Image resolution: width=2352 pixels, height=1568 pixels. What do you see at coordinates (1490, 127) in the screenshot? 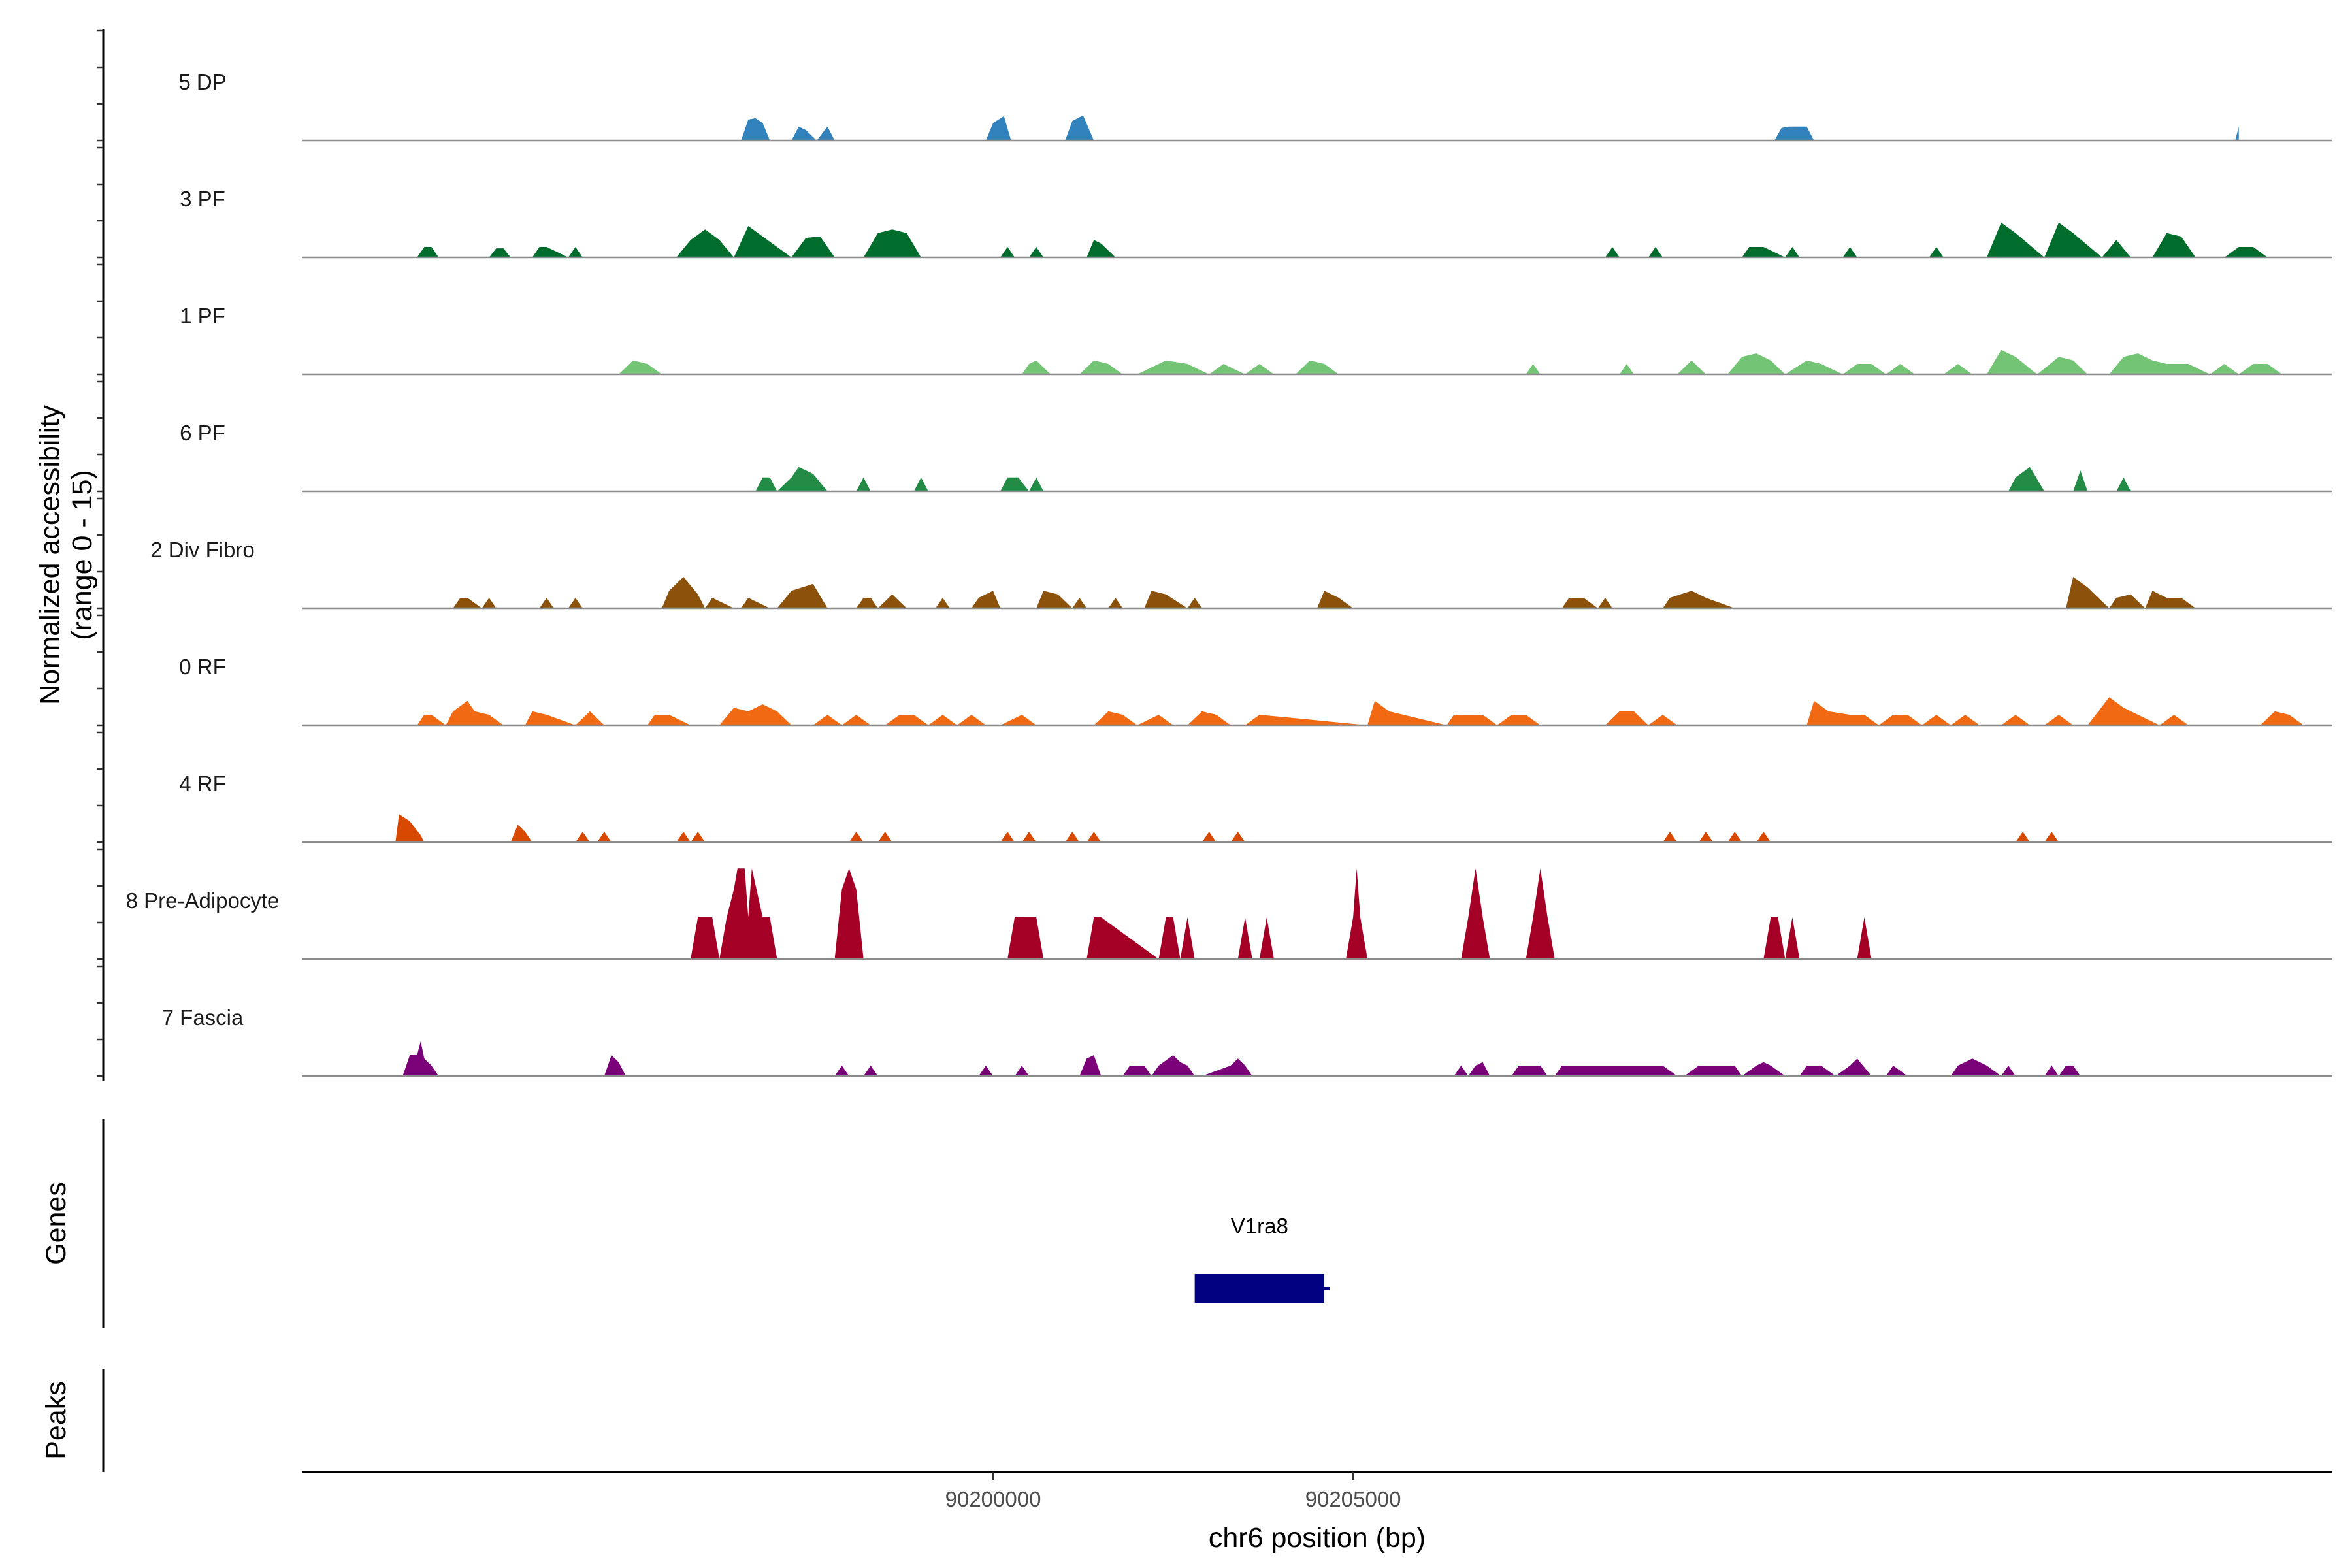
I see `track-area-5-dp` at bounding box center [1490, 127].